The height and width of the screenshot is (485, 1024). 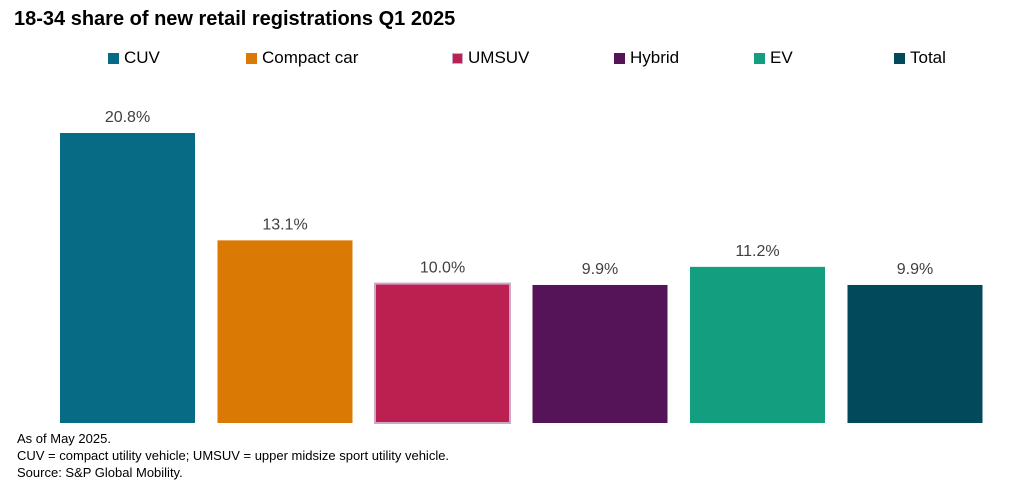 What do you see at coordinates (781, 57) in the screenshot?
I see `legend-label: EV` at bounding box center [781, 57].